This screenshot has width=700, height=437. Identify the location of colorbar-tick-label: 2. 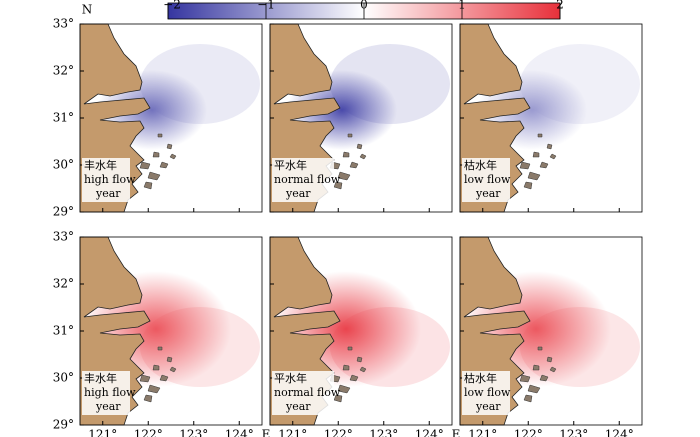
(560, 6).